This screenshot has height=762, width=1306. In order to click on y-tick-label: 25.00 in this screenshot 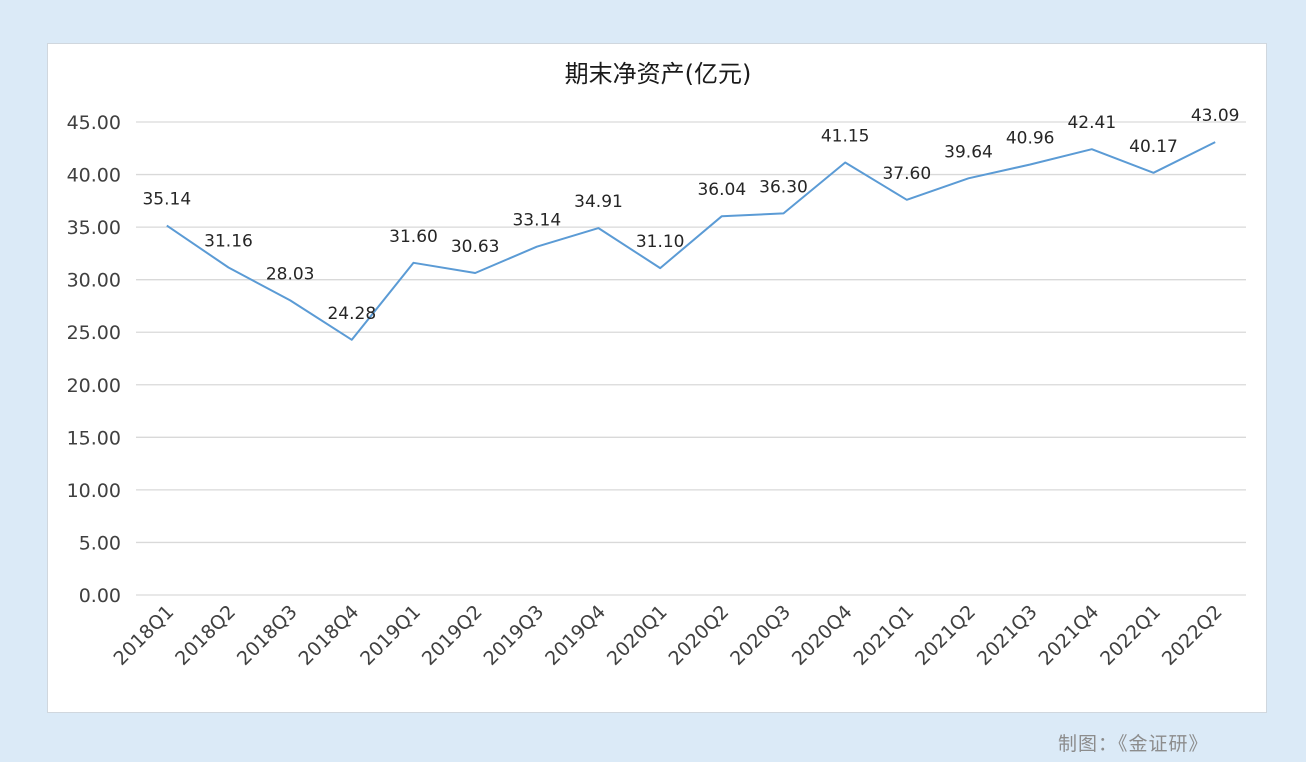, I will do `click(94, 333)`.